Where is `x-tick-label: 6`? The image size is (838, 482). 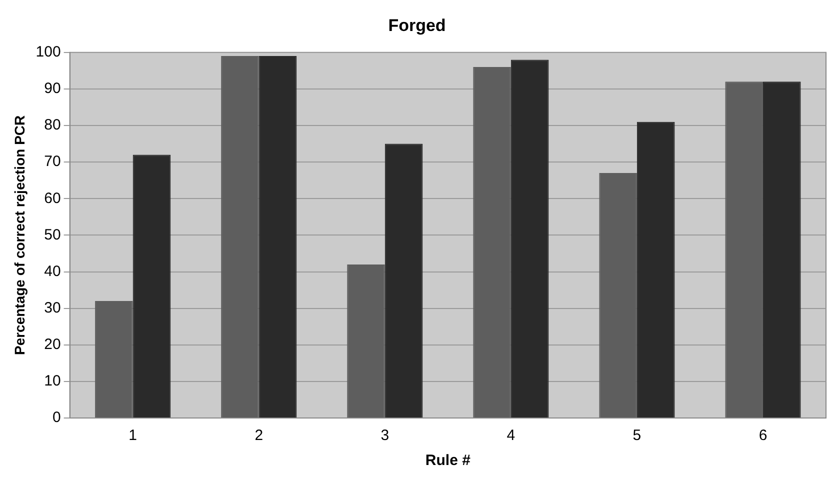 x-tick-label: 6 is located at coordinates (763, 435).